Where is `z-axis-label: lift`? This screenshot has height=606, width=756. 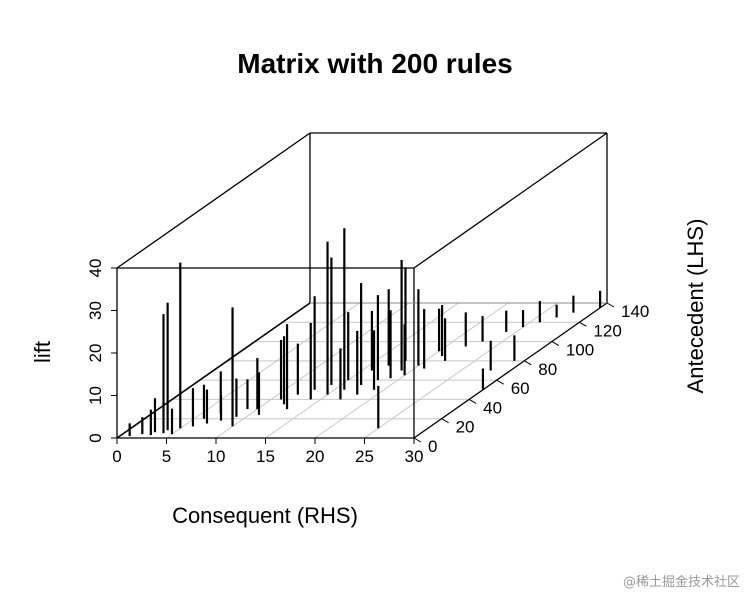 z-axis-label: lift is located at coordinates (42, 352).